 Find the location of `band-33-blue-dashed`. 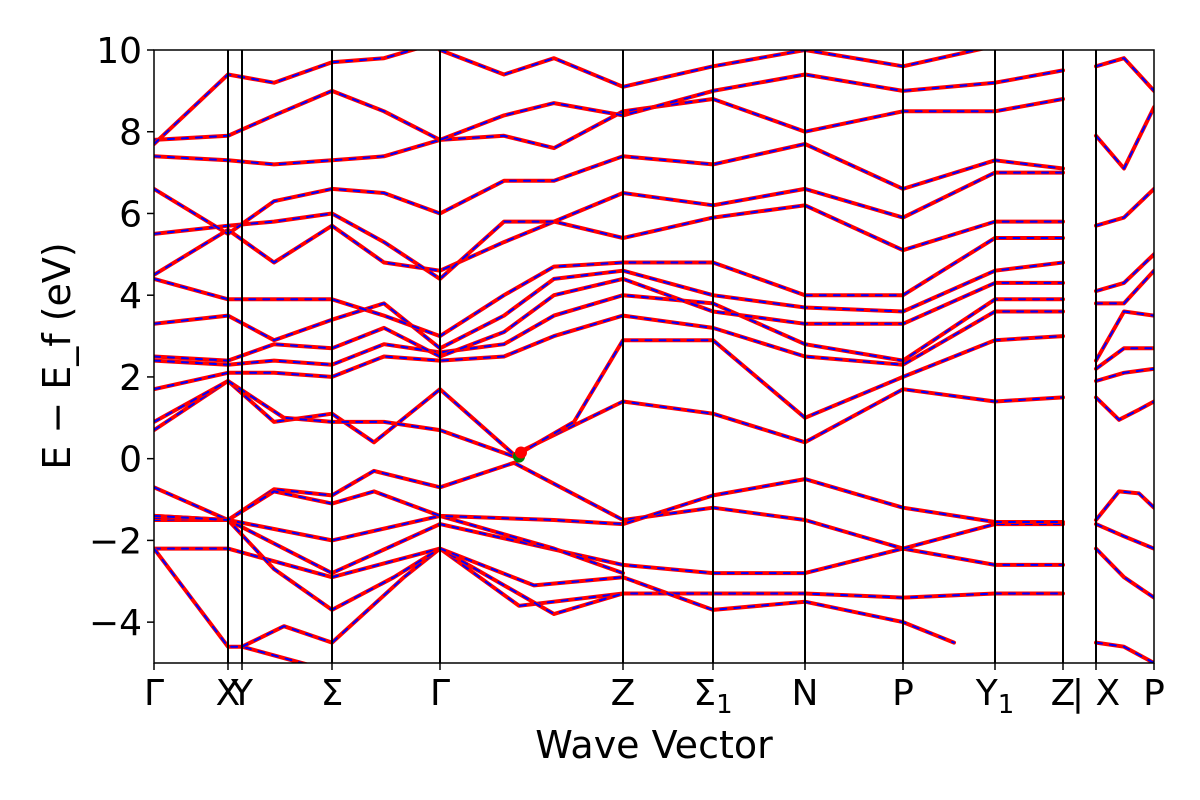

band-33-blue-dashed is located at coordinates (1124, 536).